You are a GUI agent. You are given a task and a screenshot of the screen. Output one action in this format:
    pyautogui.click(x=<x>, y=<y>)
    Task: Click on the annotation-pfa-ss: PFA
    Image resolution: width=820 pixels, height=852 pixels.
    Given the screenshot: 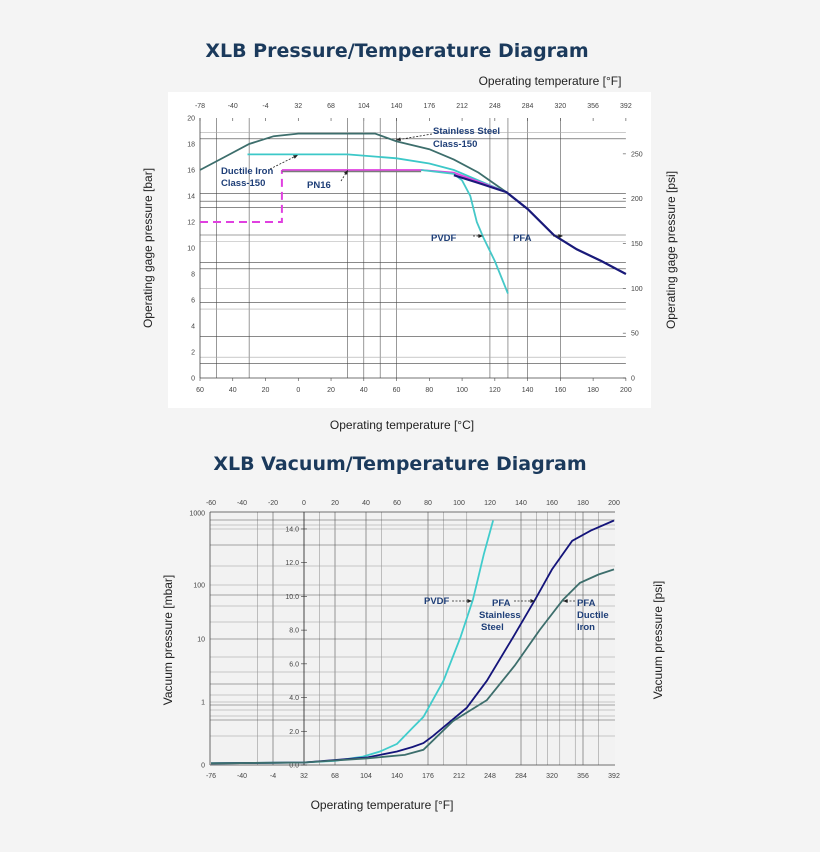 What is the action you would take?
    pyautogui.click(x=501, y=603)
    